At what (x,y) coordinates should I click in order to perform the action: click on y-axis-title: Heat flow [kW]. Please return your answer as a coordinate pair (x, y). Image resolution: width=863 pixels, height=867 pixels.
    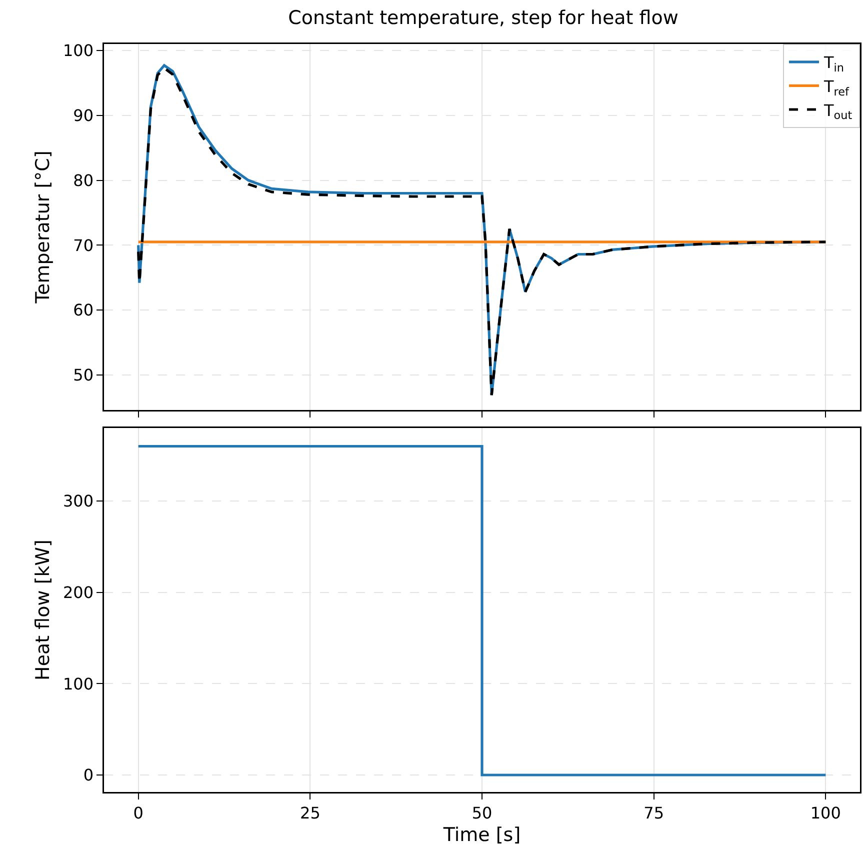
    Looking at the image, I should click on (43, 610).